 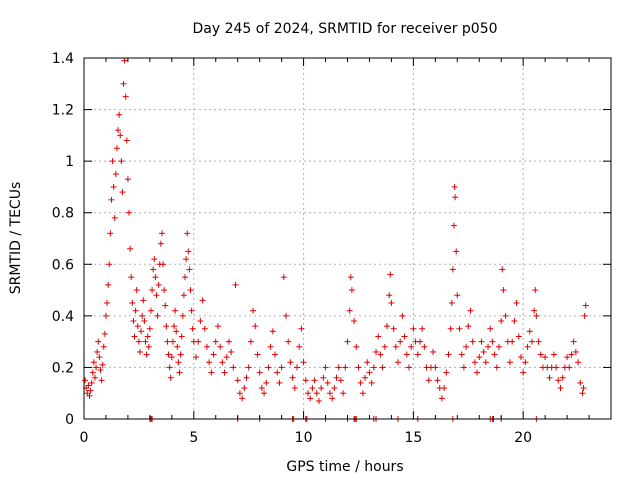 I want to click on x-tick-label: 15, so click(x=413, y=438).